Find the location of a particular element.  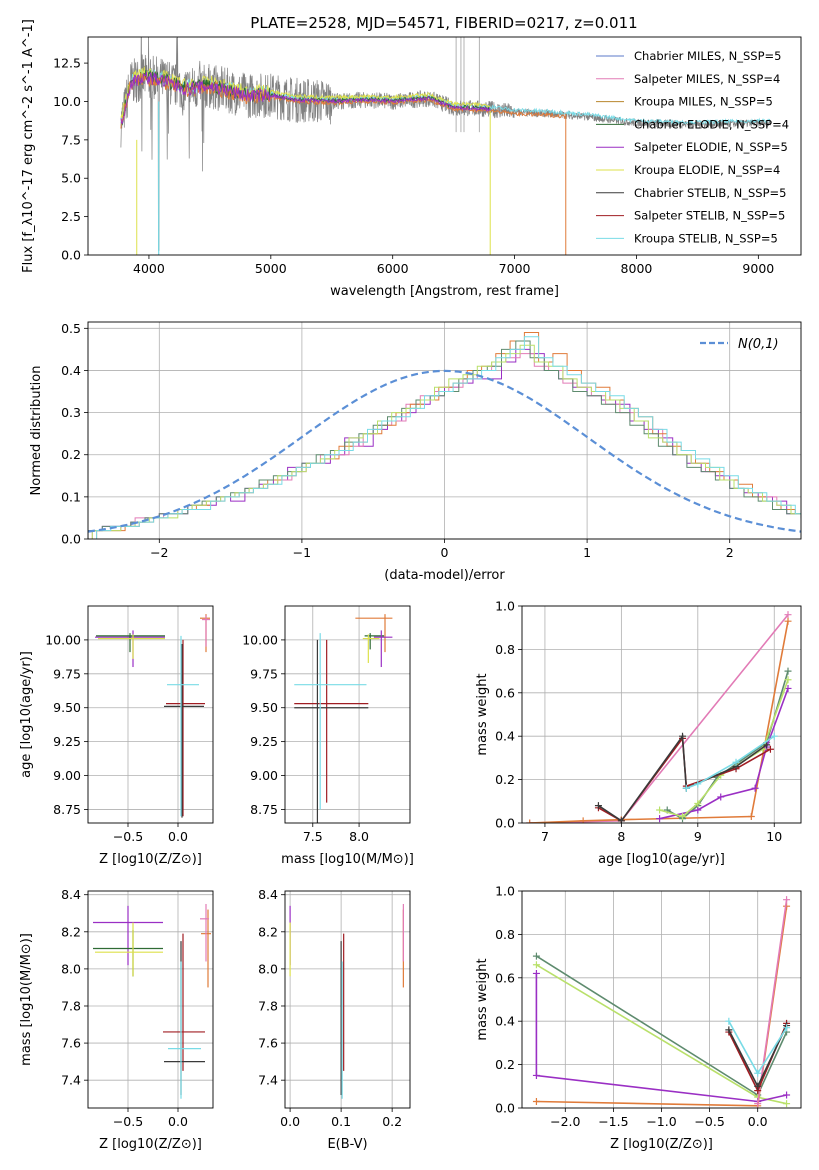

legend-label: Chabrier MILES, N_SSP=5 is located at coordinates (707, 56).